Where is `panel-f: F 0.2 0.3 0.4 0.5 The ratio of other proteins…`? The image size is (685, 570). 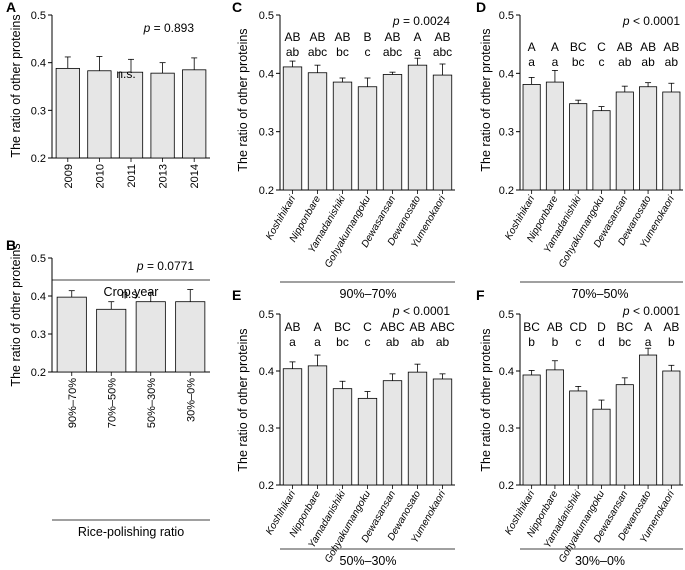 panel-f: F 0.2 0.3 0.4 0.5 The ratio of other proteins… is located at coordinates (579, 427).